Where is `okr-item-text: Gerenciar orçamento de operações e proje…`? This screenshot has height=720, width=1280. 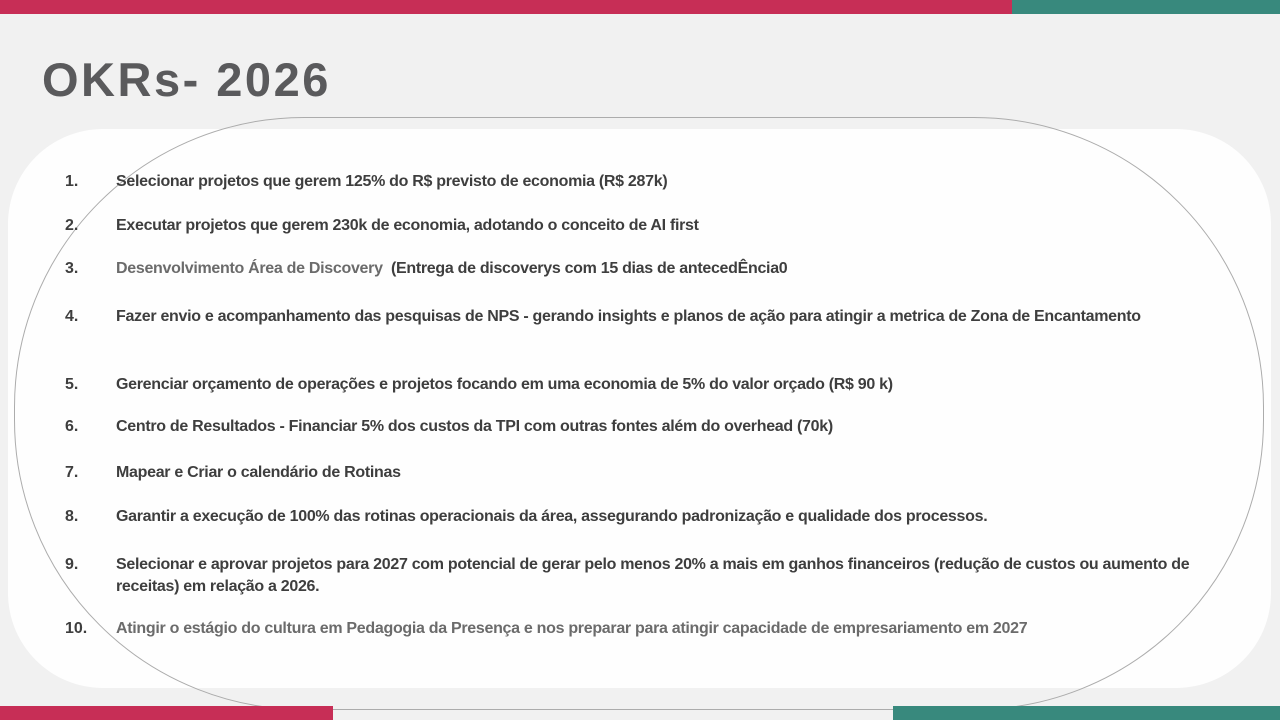 okr-item-text: Gerenciar orçamento de operações e proje… is located at coordinates (504, 384).